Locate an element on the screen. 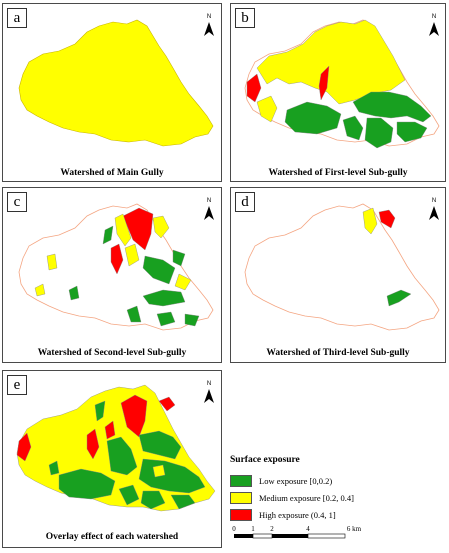  scale-tick-4: 4 is located at coordinates (308, 529).